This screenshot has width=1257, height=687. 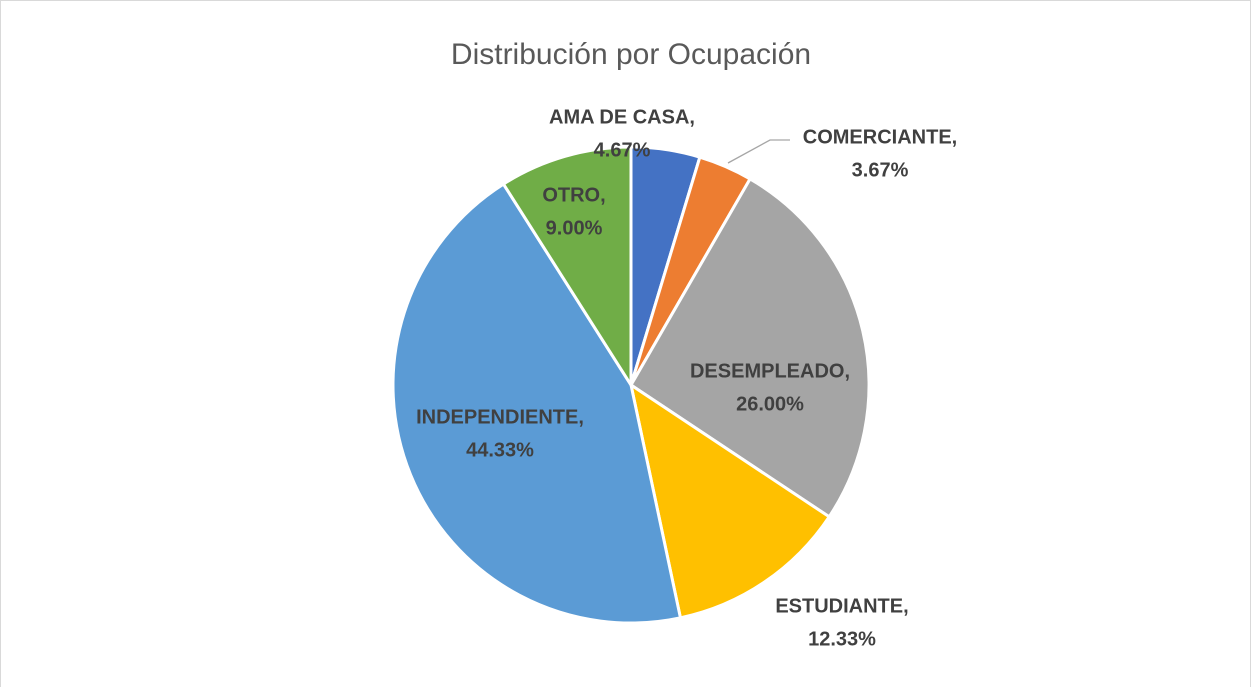 I want to click on chart-title: Distribución por Ocupación, so click(x=631, y=54).